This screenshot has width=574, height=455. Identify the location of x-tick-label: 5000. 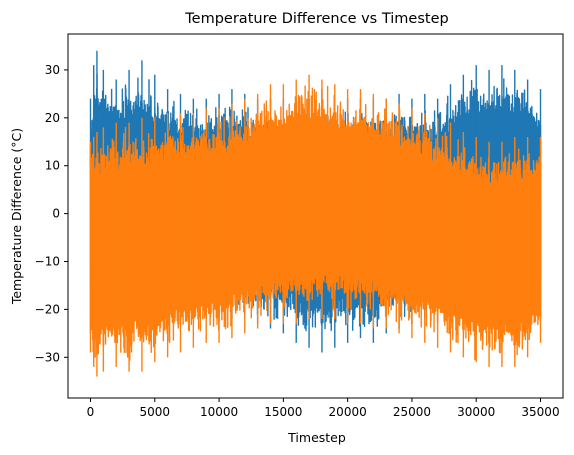
(155, 412).